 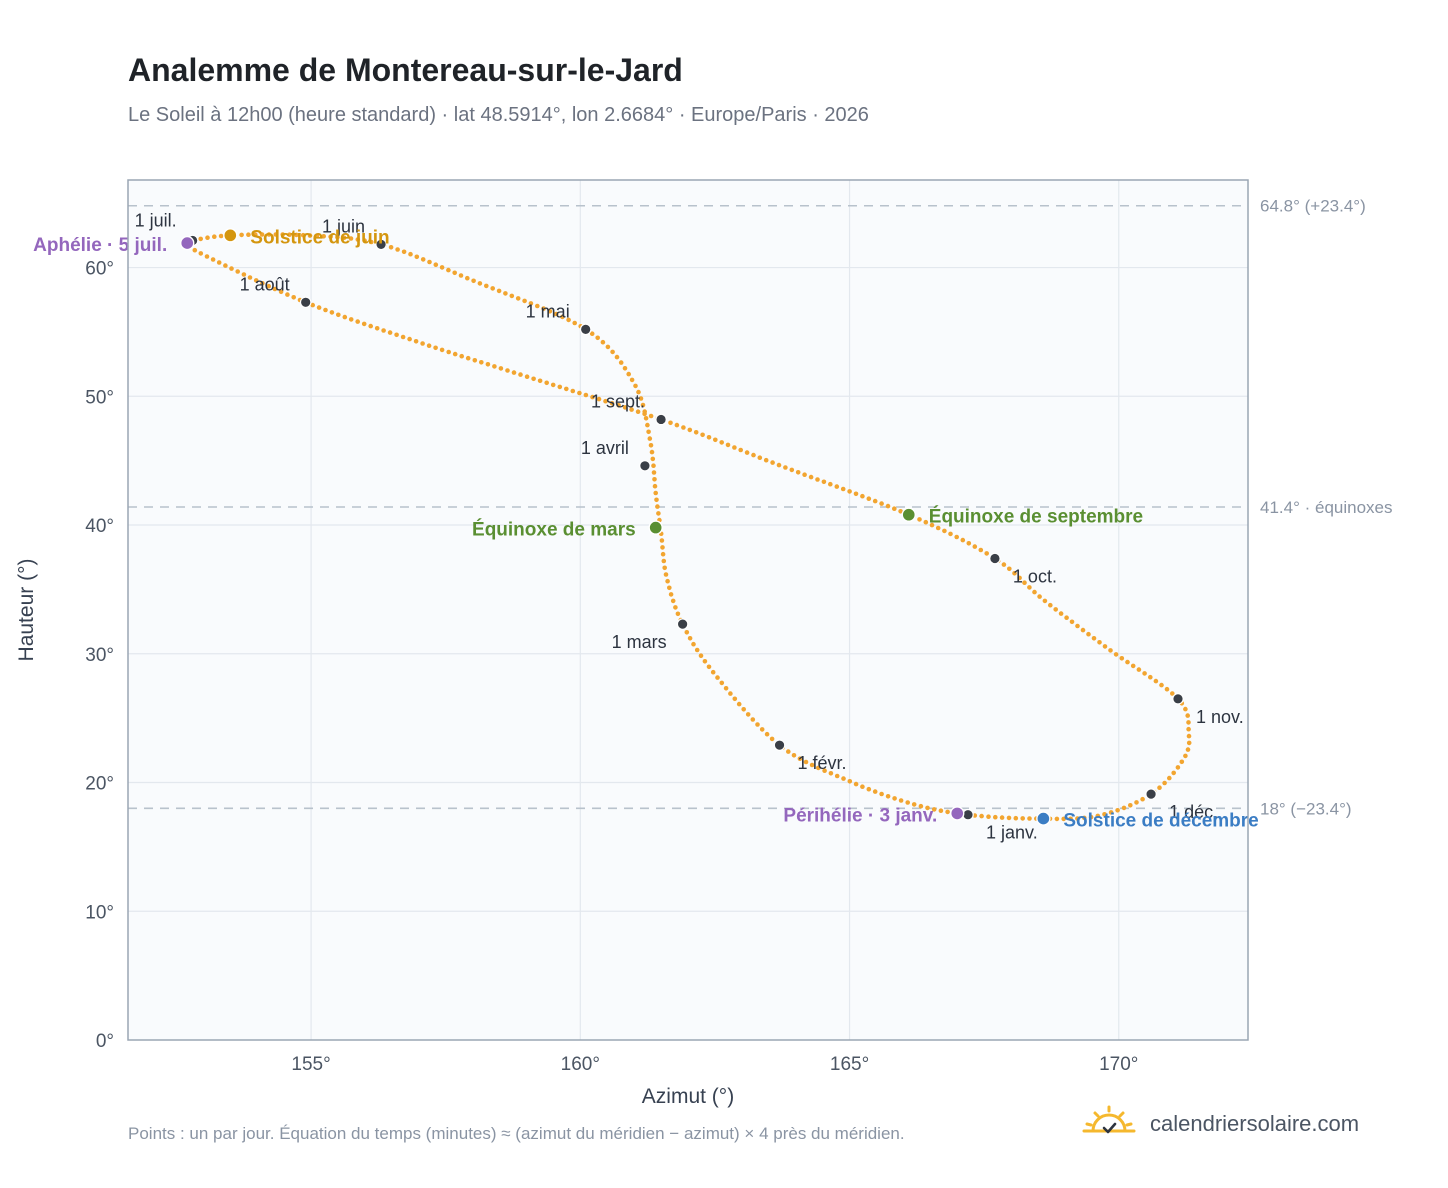 I want to click on month-marker-label: 1 août, so click(x=265, y=284).